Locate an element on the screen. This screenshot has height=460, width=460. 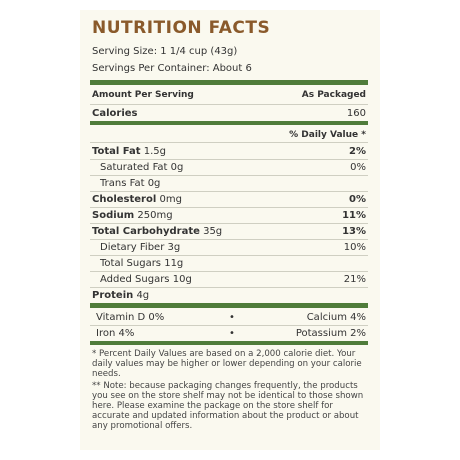
nutrient-dv: 13% is located at coordinates (354, 231).